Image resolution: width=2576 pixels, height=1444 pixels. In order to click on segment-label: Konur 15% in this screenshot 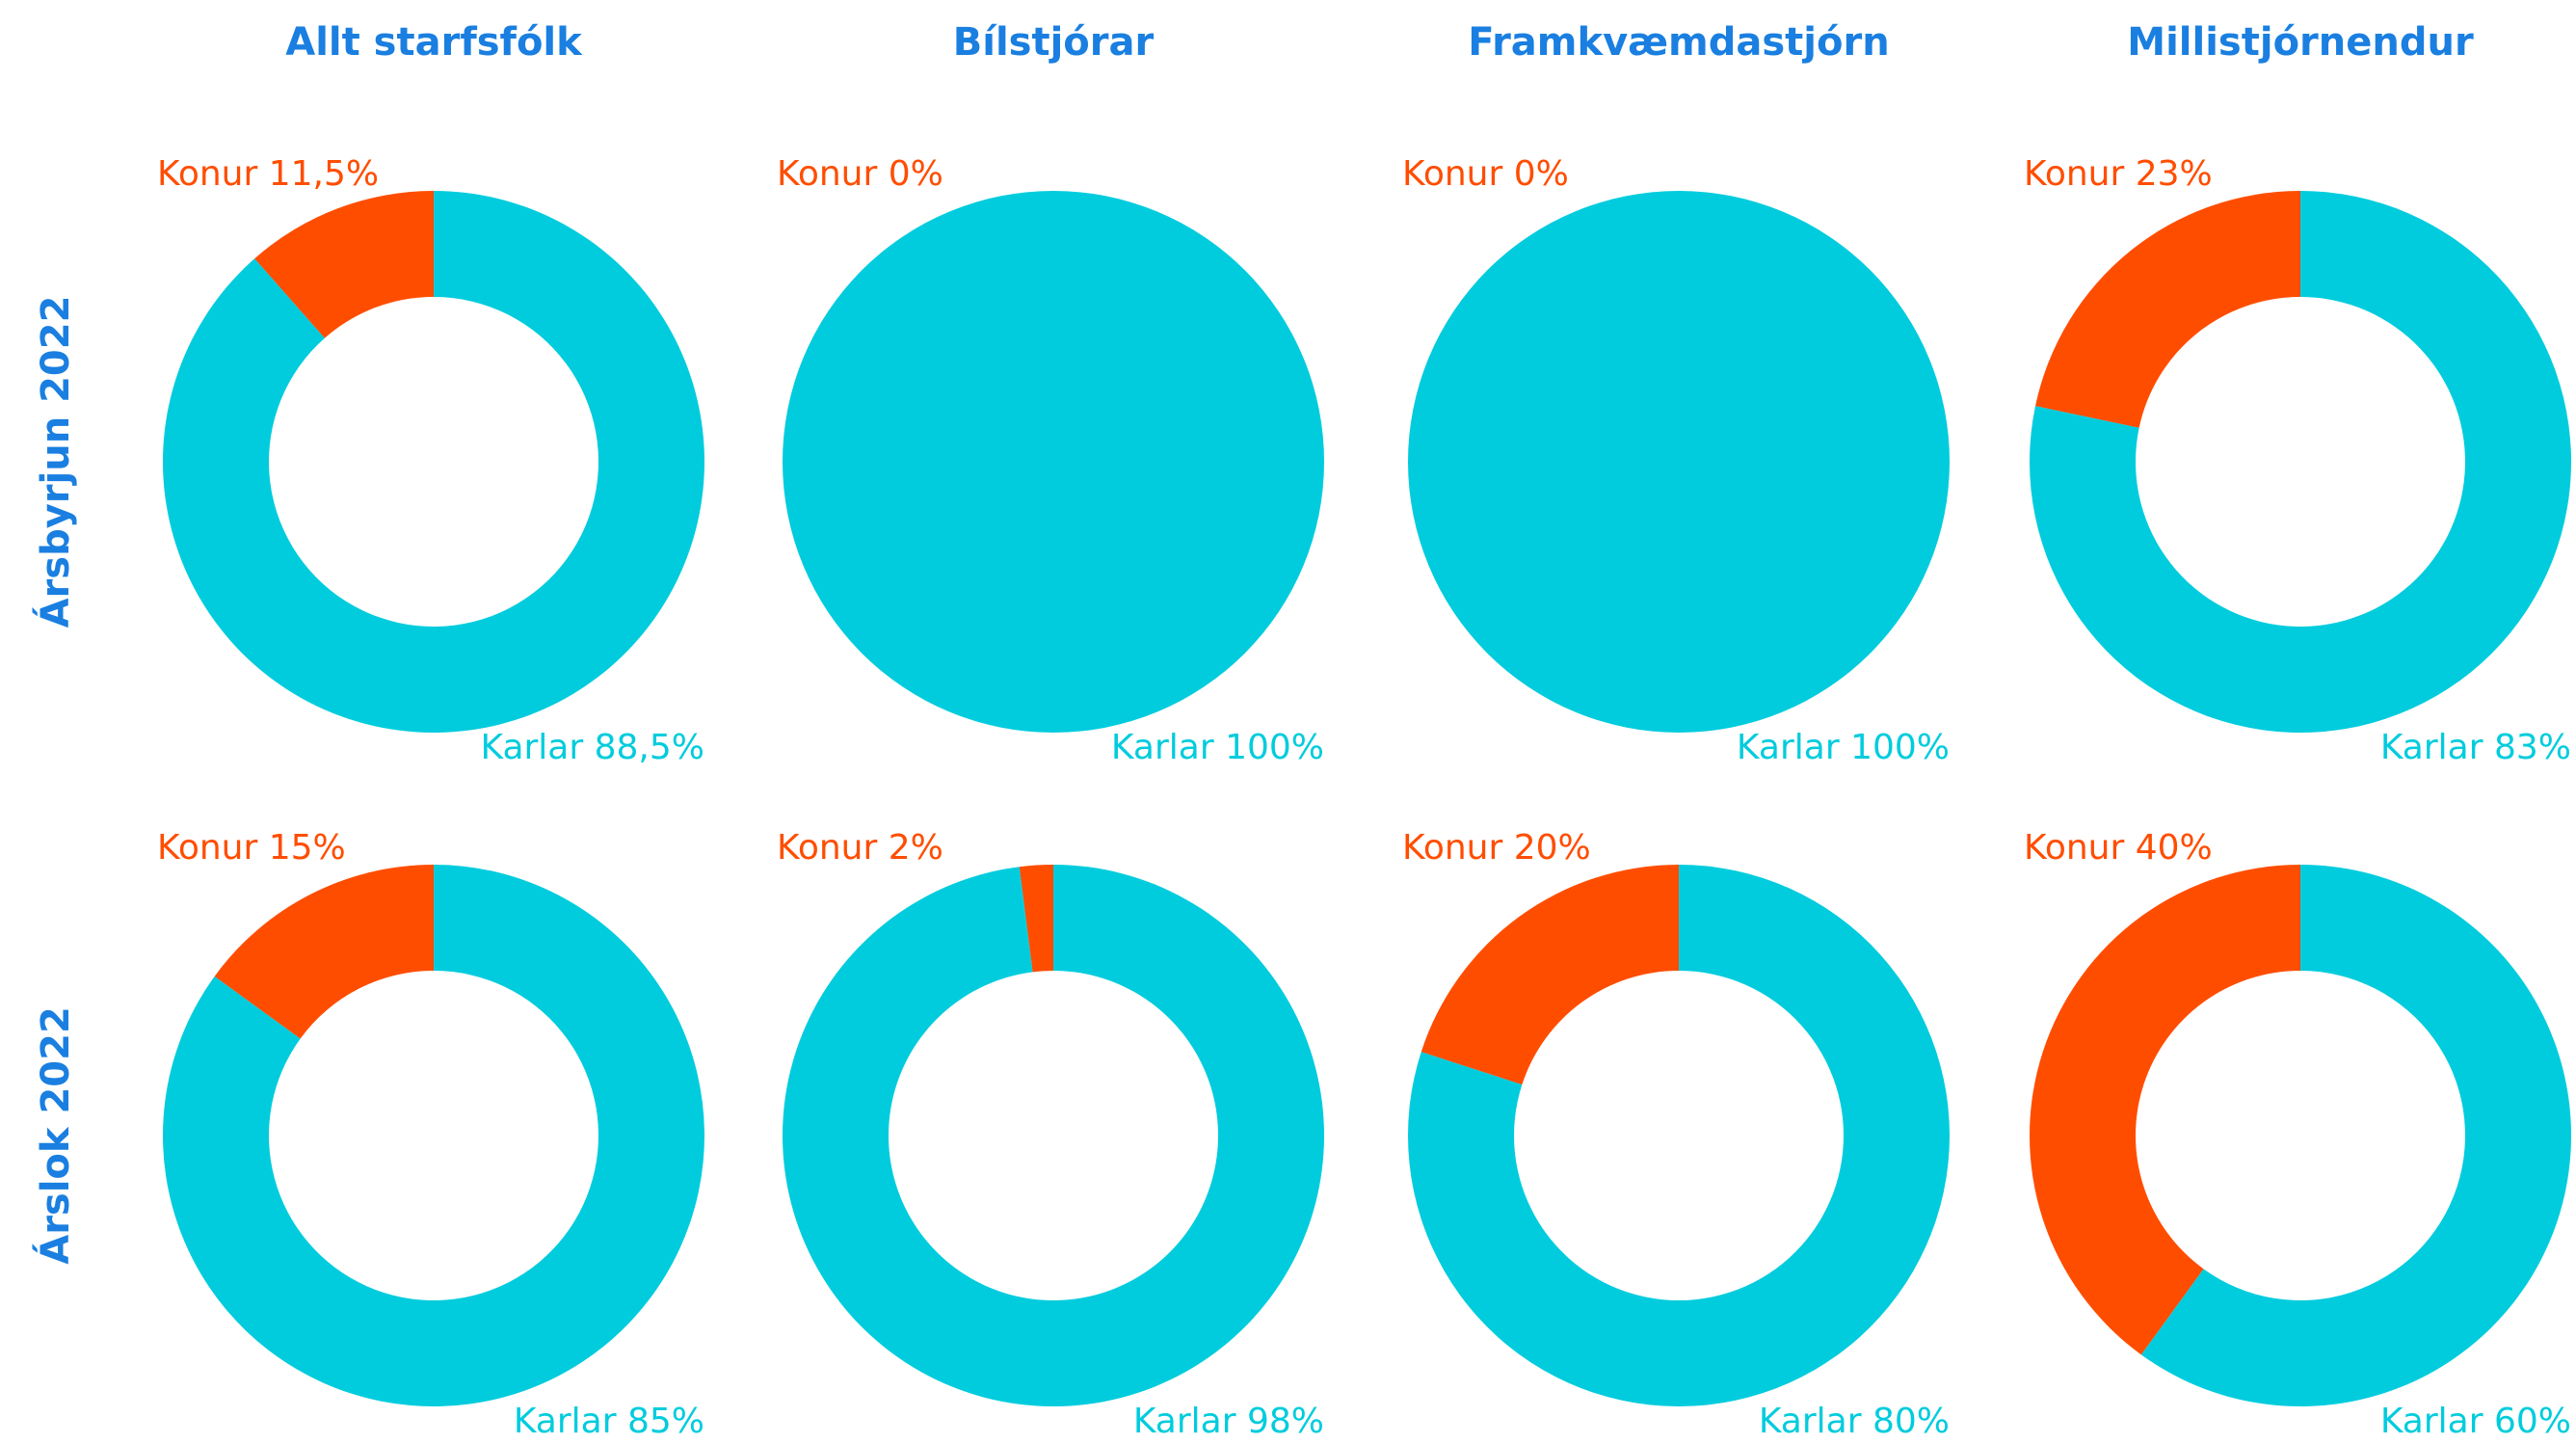, I will do `click(251, 848)`.